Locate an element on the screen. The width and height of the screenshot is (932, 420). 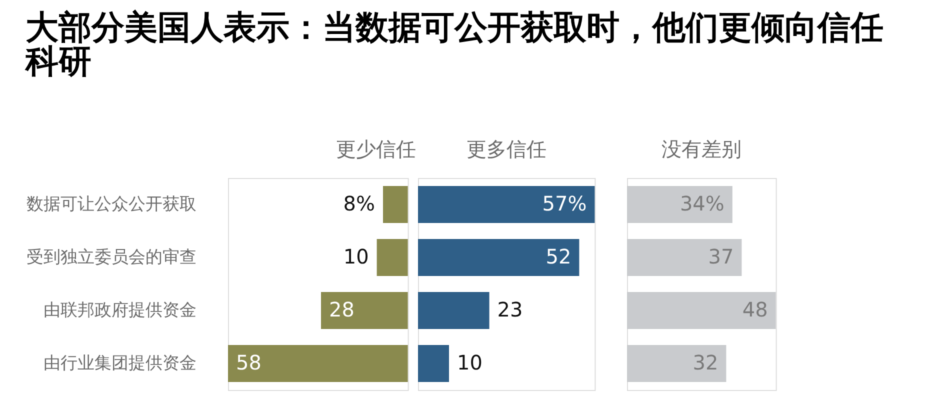
data-label: 28 is located at coordinates (341, 310).